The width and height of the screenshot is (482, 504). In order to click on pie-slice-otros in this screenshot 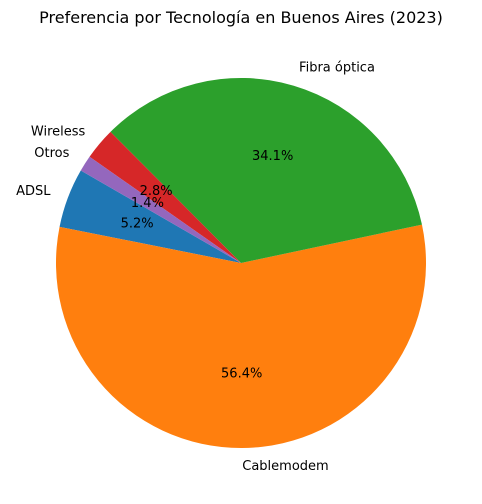, I will do `click(160, 209)`.